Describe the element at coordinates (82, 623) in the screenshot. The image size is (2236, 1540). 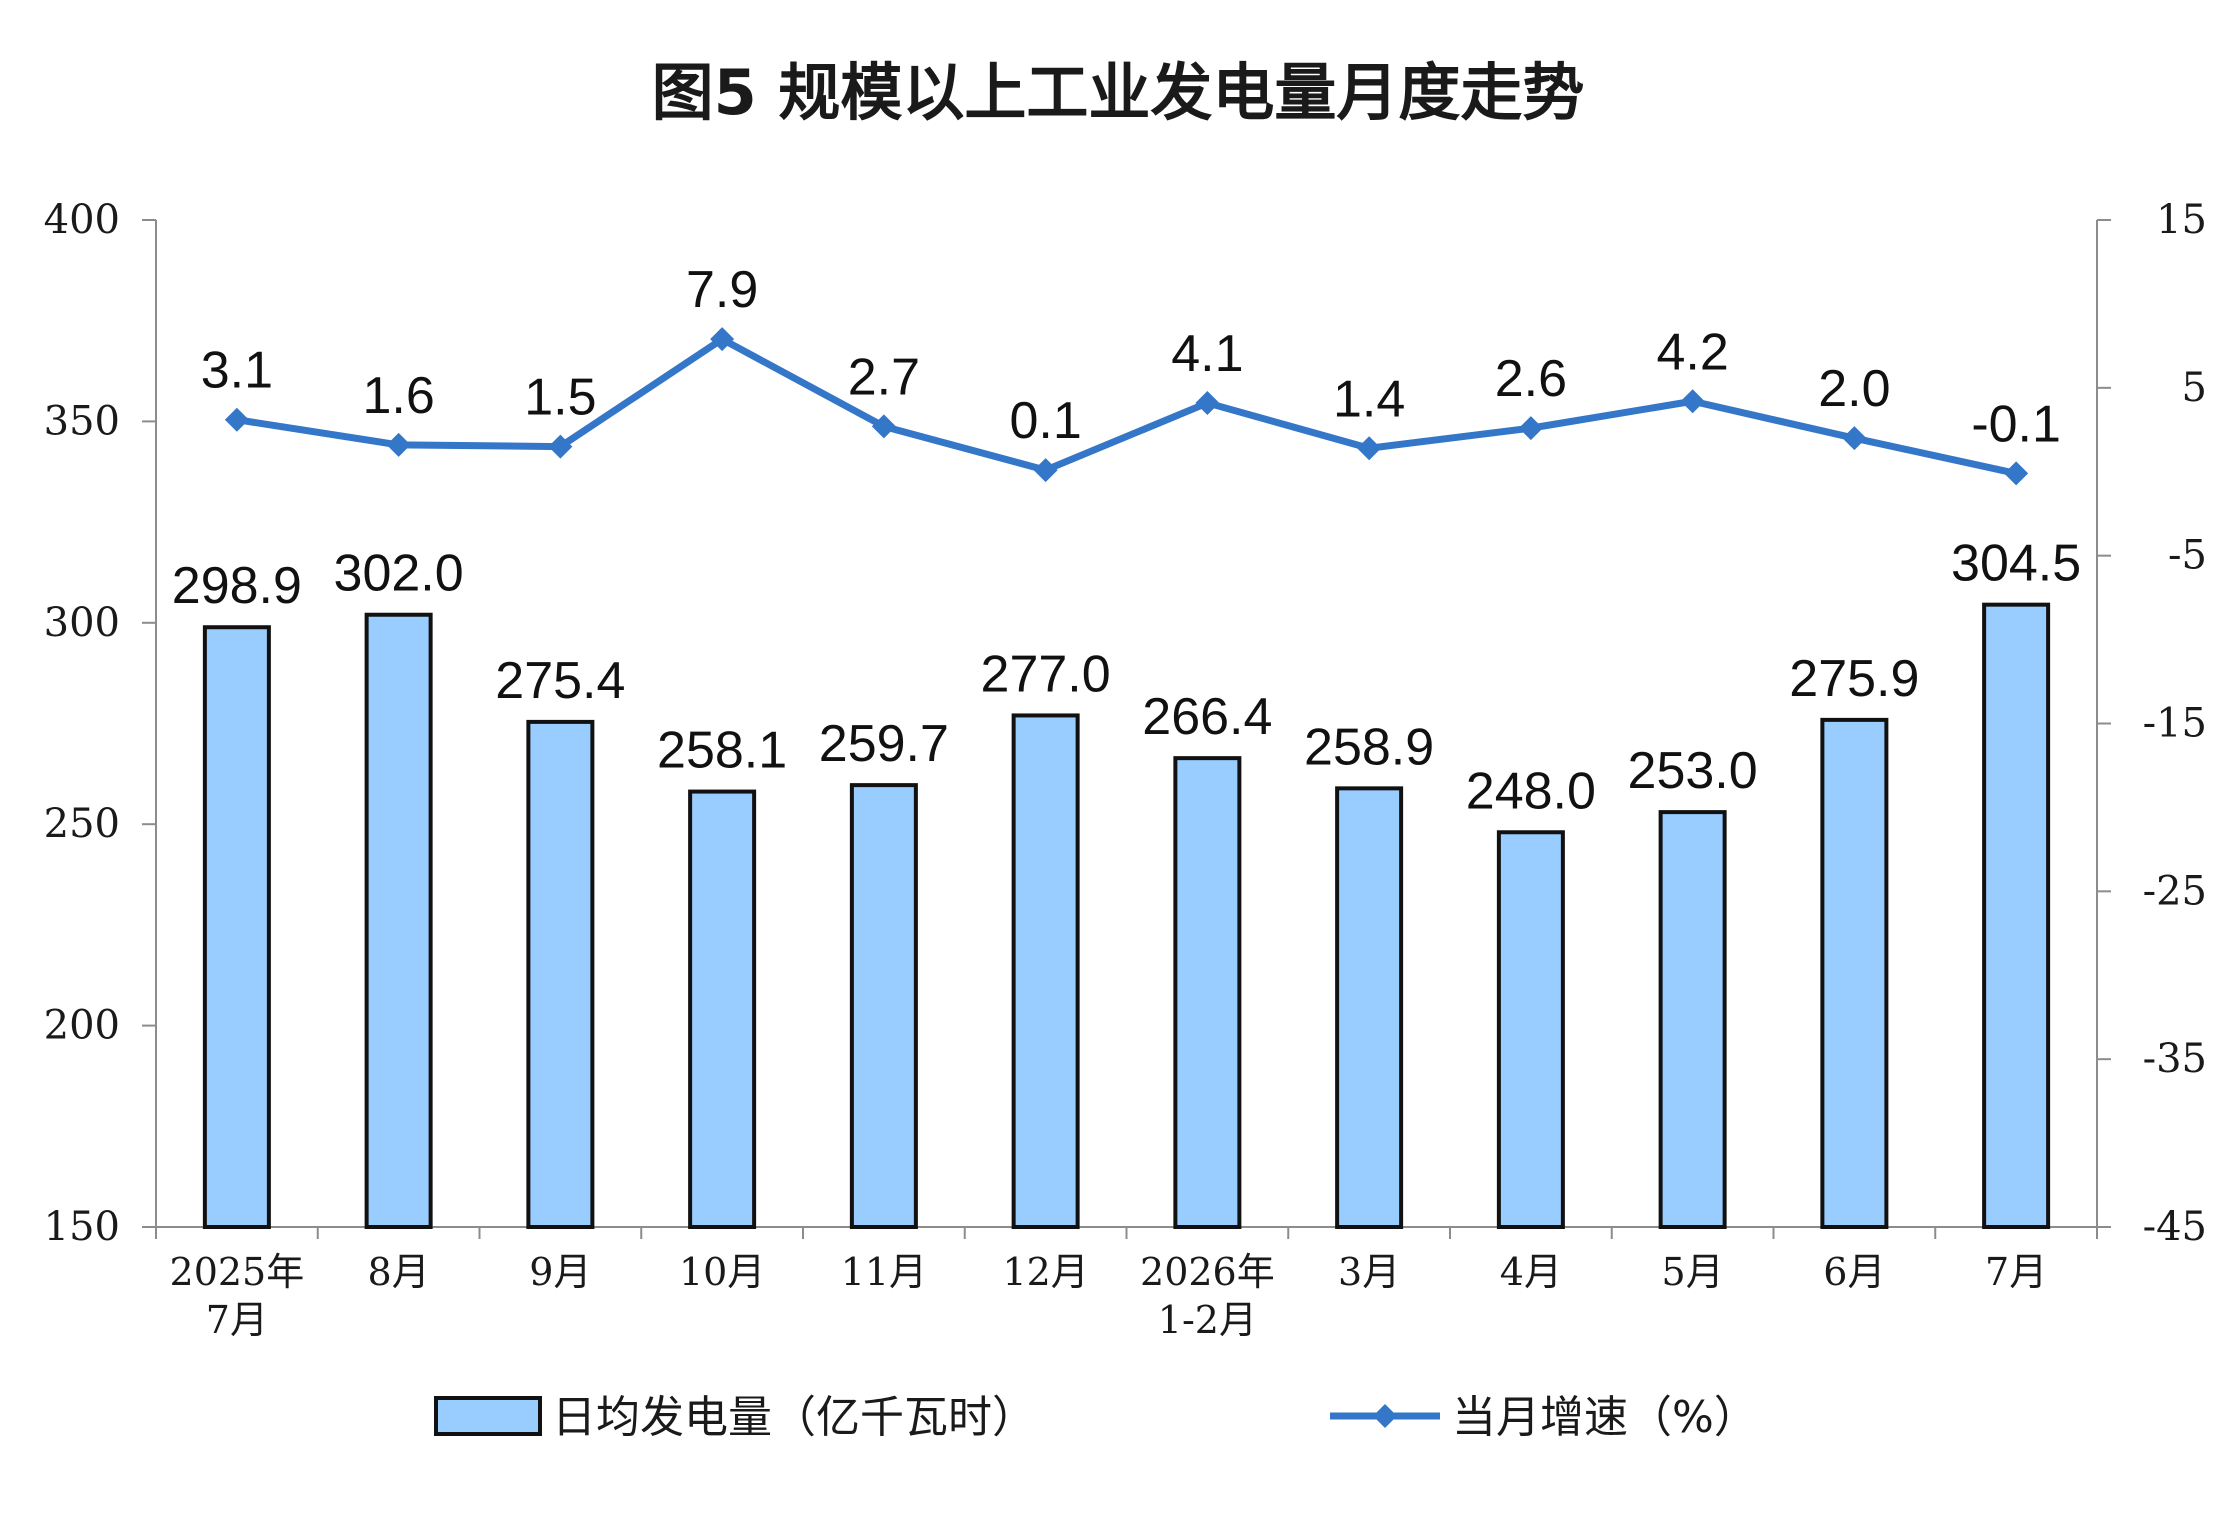
I see `y-left-tick-label: 300` at that location.